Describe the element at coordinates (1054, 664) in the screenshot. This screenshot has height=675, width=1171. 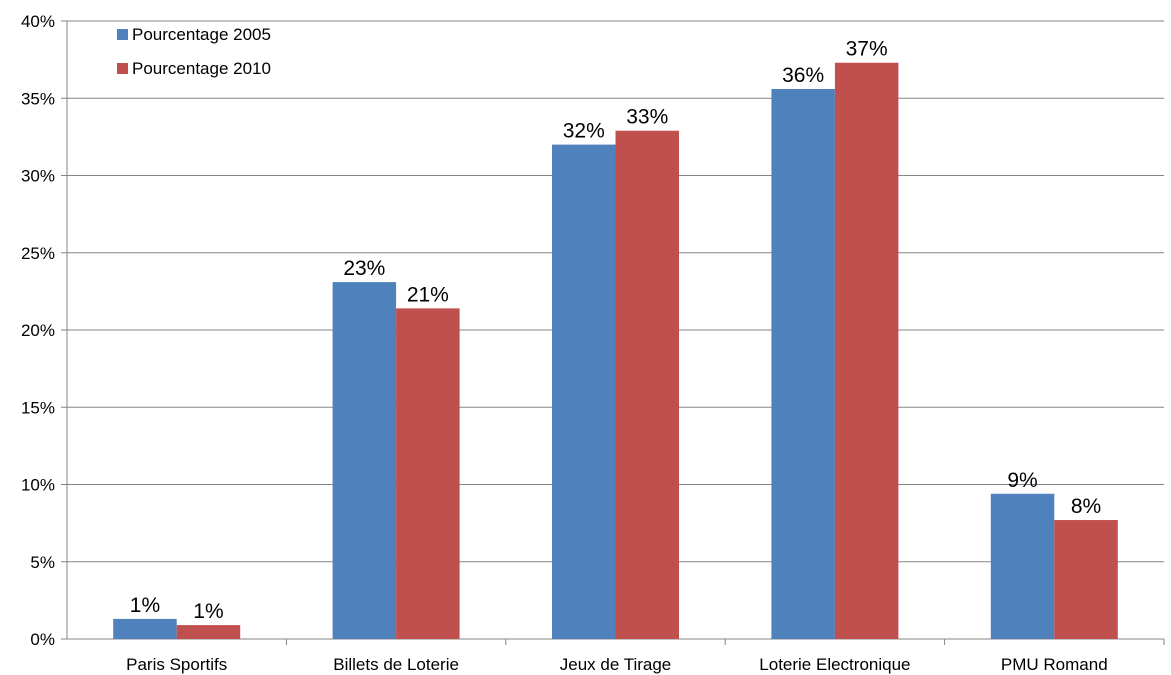
I see `x-tick-label: PMU Romand` at that location.